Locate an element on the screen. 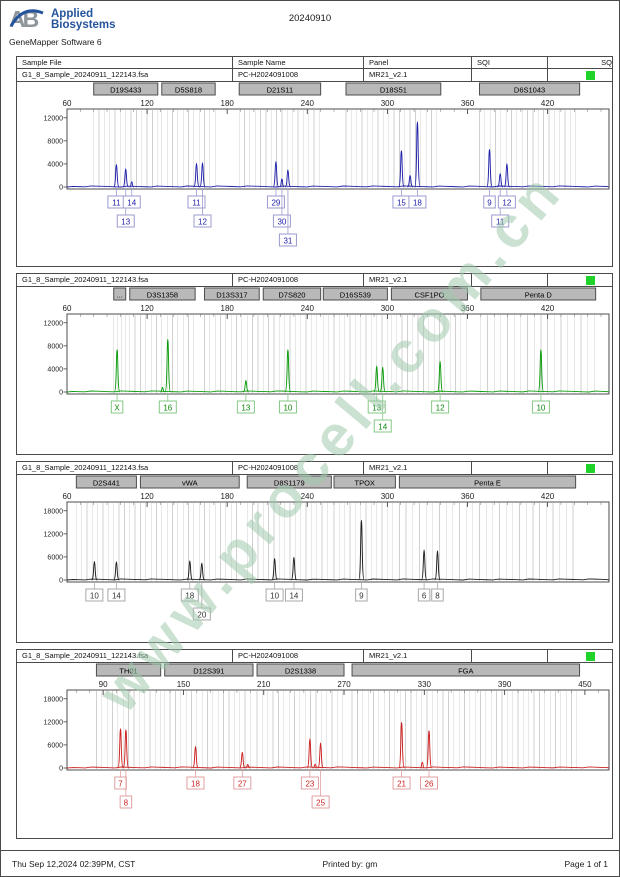  marker-box-th01: TH01 is located at coordinates (128, 670).